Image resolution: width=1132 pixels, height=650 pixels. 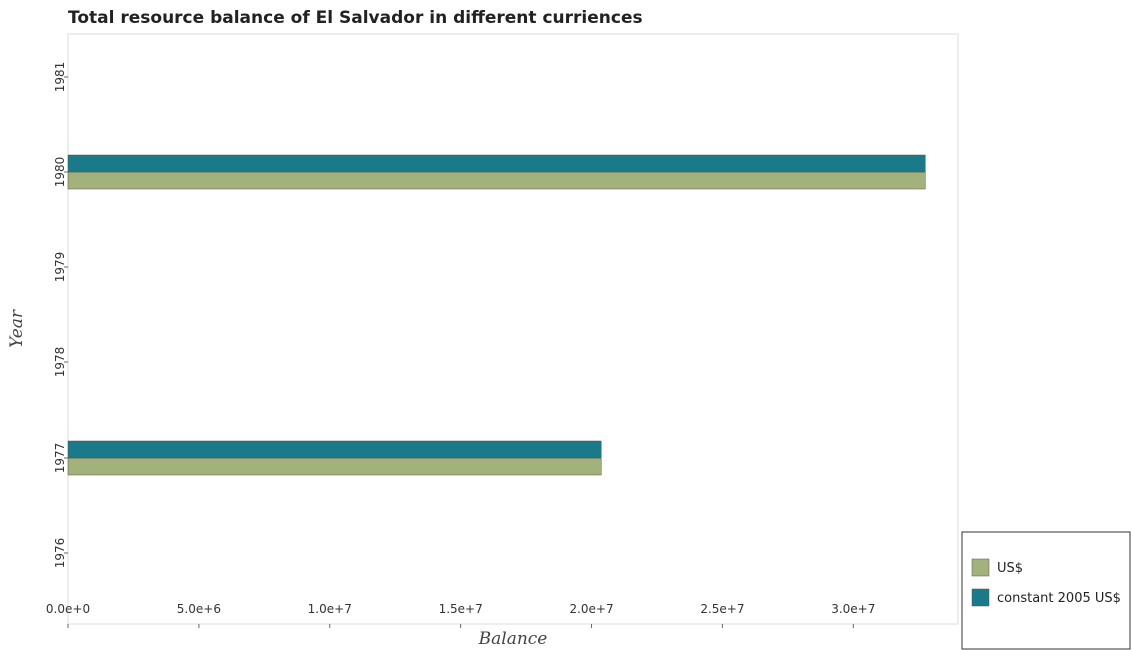 I want to click on x-tick-label: 2.5e+7, so click(x=722, y=609).